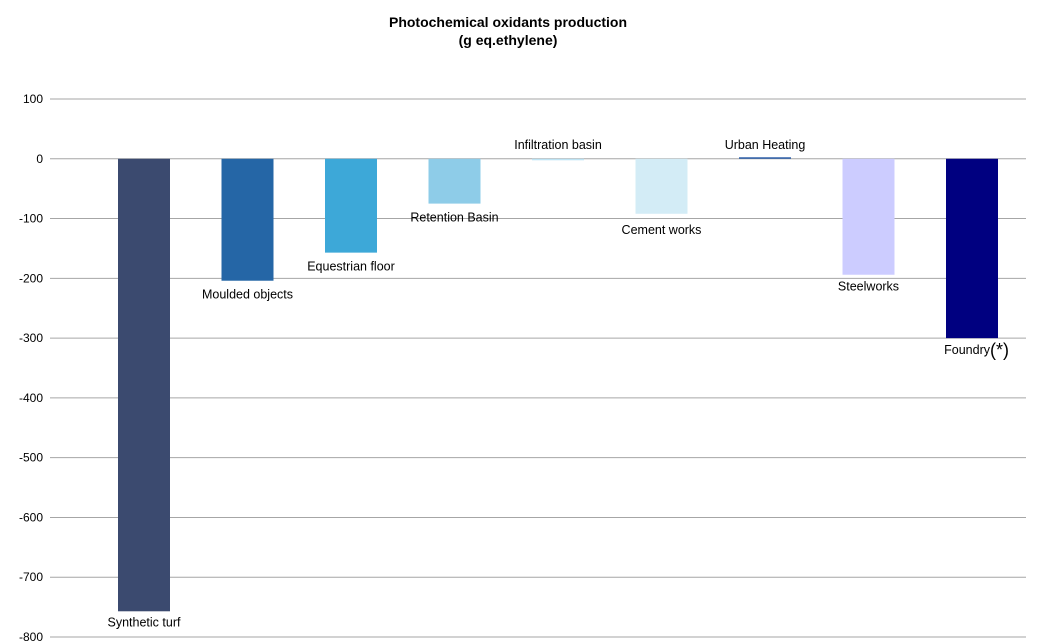 The width and height of the screenshot is (1051, 643). Describe the element at coordinates (558, 145) in the screenshot. I see `category-label: Infiltration basin` at that location.